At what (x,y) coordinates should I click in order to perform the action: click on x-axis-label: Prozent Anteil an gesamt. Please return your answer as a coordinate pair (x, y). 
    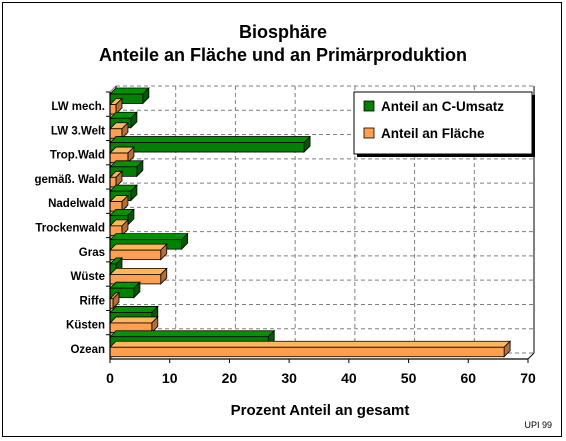
    Looking at the image, I should click on (320, 410).